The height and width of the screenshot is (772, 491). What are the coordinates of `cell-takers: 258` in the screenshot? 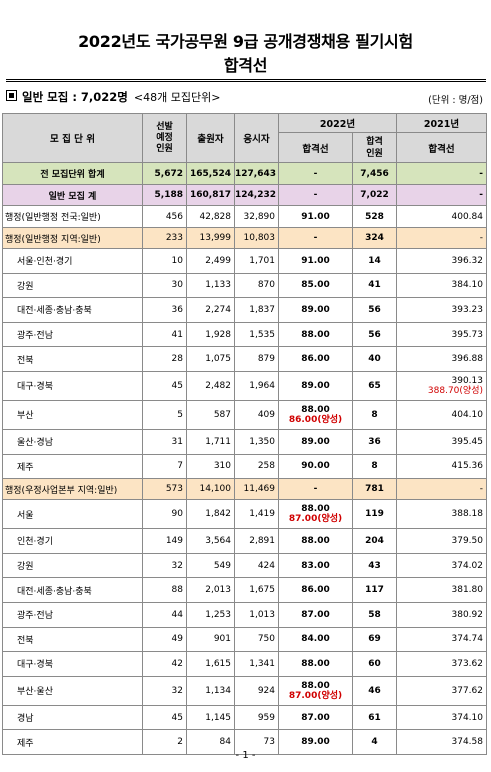 It's located at (256, 466).